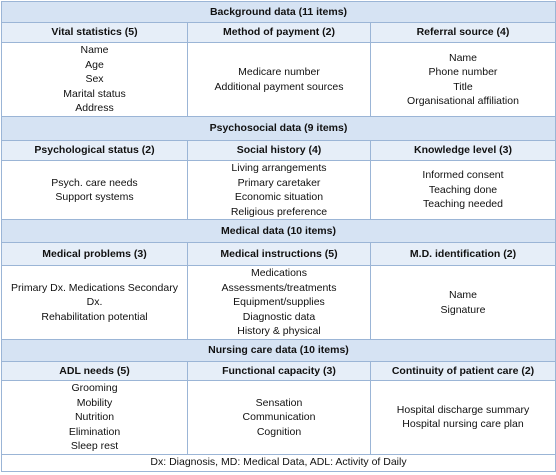 Image resolution: width=556 pixels, height=475 pixels. What do you see at coordinates (279, 316) in the screenshot?
I see `item: Diagnostic data` at bounding box center [279, 316].